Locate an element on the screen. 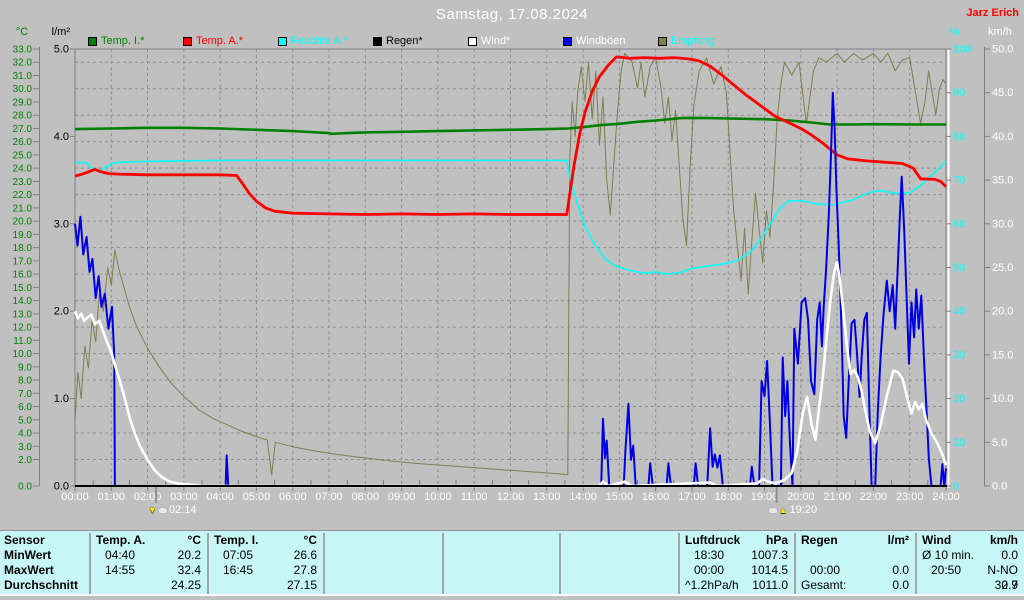 The height and width of the screenshot is (600, 1024). table-cell: 16:45 is located at coordinates (238, 570).